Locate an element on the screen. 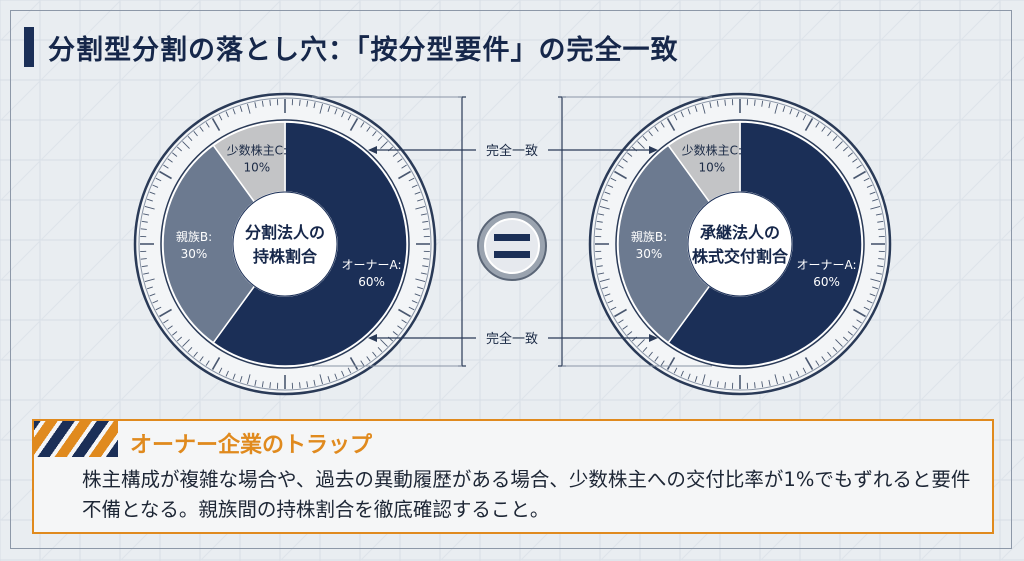 This screenshot has width=1024, height=561. slice-label: 少数株主C: is located at coordinates (712, 149).